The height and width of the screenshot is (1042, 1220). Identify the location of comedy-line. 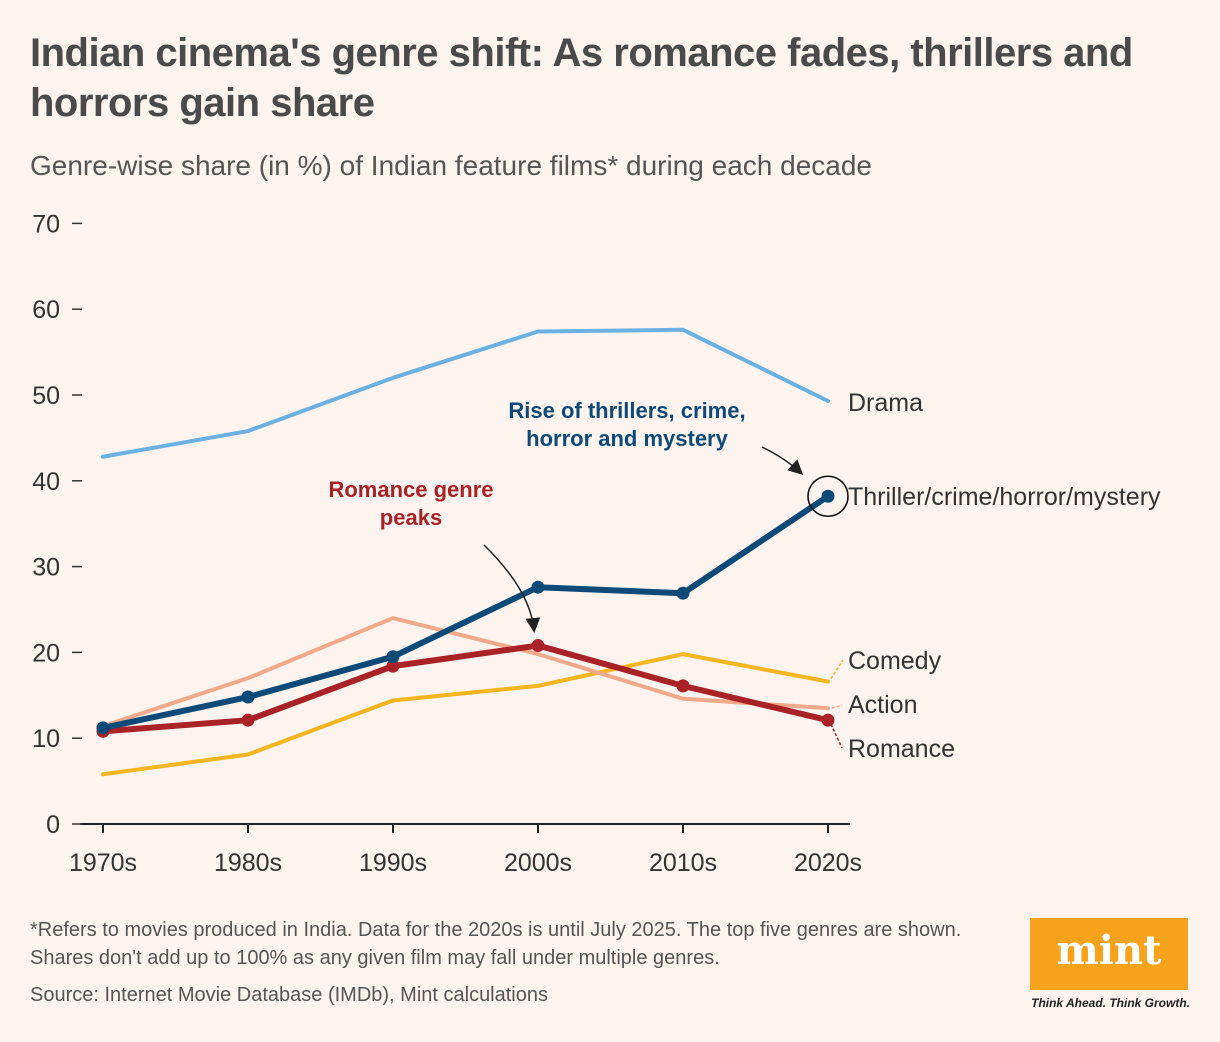
(465, 714).